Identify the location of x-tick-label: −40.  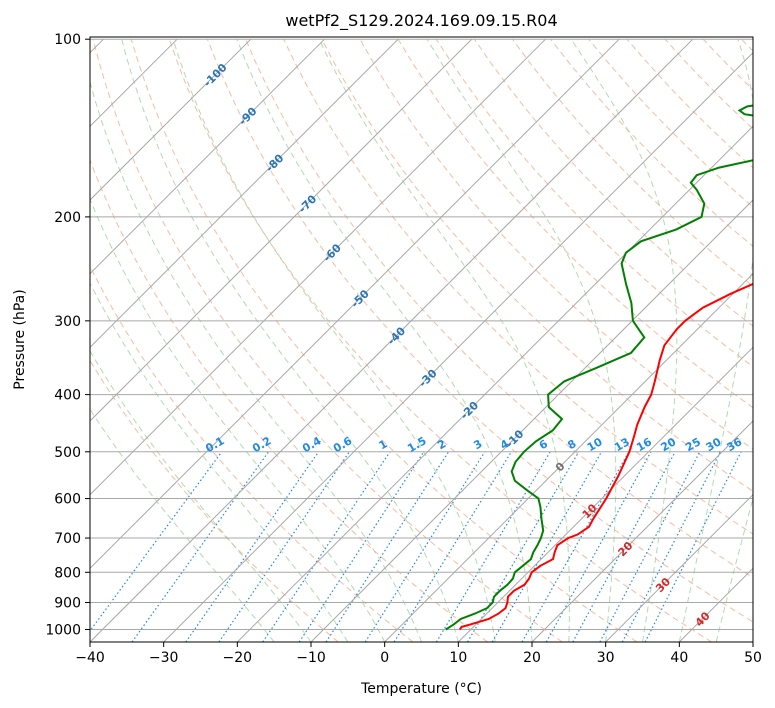
(90, 658).